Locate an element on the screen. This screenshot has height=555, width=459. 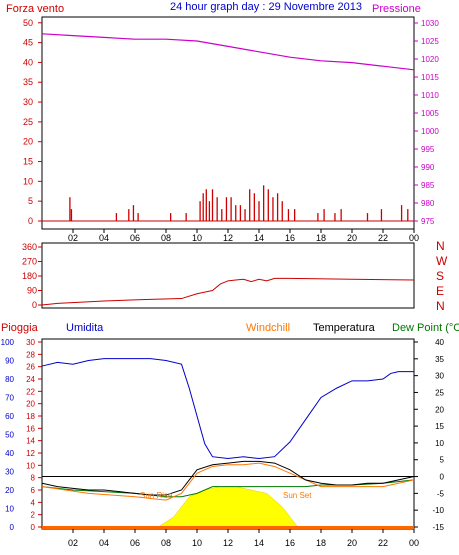
wind-tick-label: 25 is located at coordinates (28, 122).